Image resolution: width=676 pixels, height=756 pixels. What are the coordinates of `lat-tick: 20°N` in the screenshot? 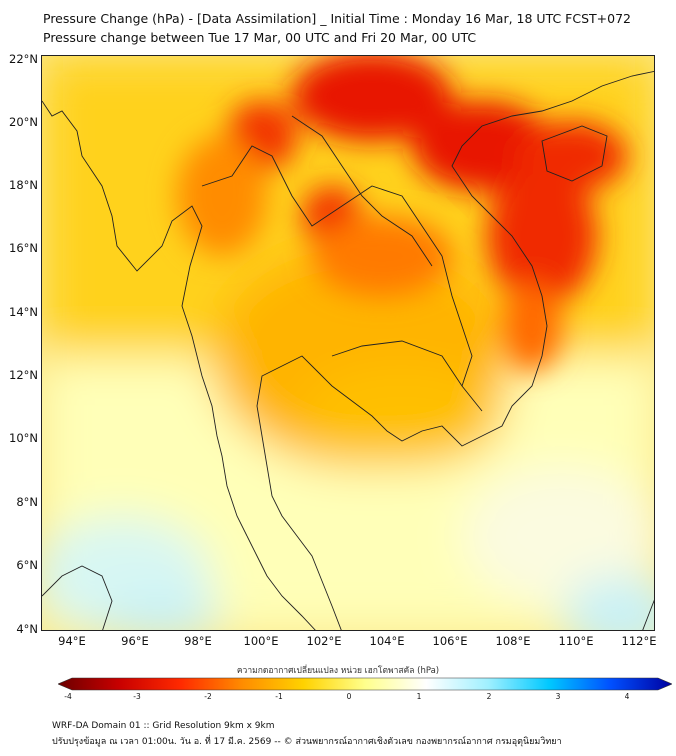 It's located at (23, 122).